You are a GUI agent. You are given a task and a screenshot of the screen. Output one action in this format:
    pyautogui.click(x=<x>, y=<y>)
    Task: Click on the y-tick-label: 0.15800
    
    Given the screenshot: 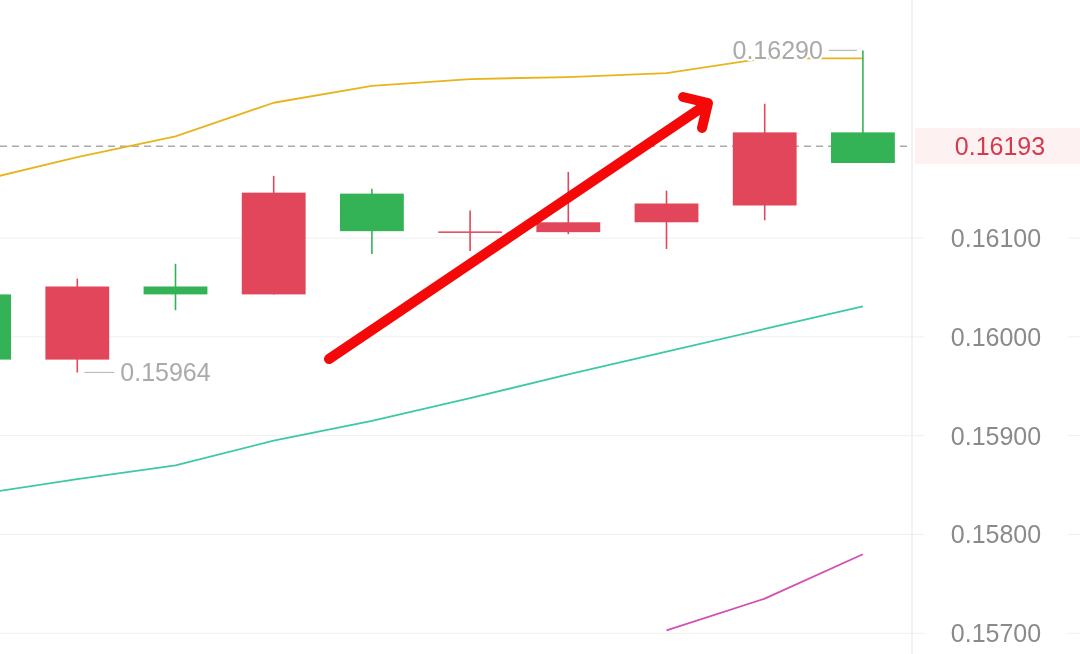 What is the action you would take?
    pyautogui.click(x=996, y=534)
    